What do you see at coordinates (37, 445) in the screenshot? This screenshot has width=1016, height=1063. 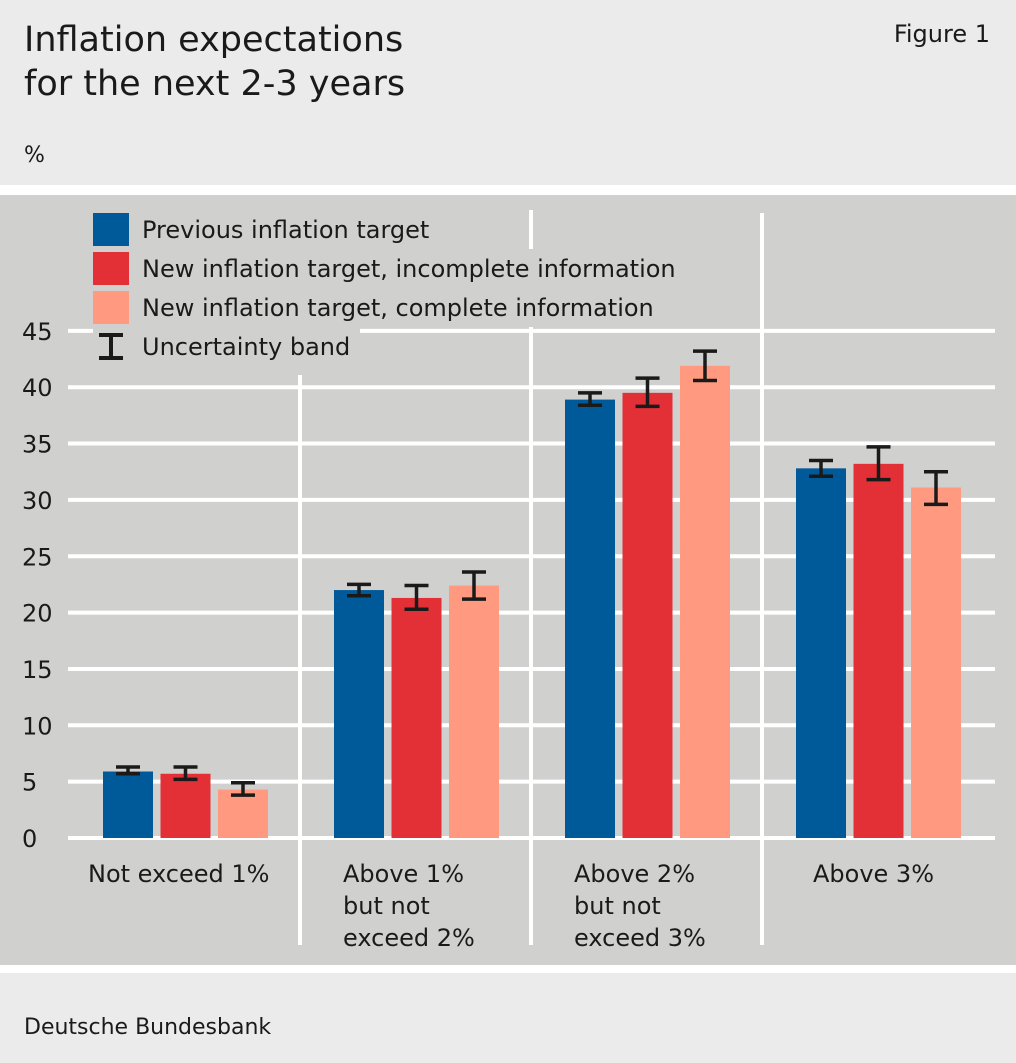 I see `y-tick-label: 35` at bounding box center [37, 445].